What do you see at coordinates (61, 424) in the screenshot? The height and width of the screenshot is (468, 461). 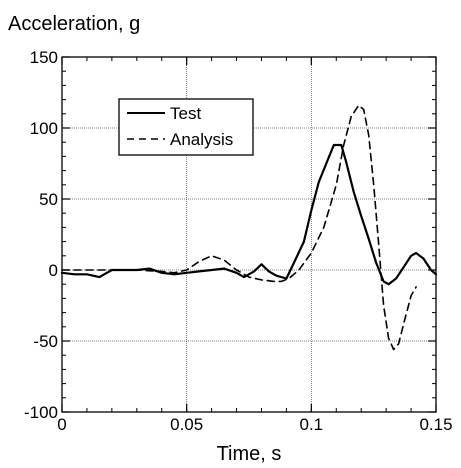 I see `x-tick-label: 0` at bounding box center [61, 424].